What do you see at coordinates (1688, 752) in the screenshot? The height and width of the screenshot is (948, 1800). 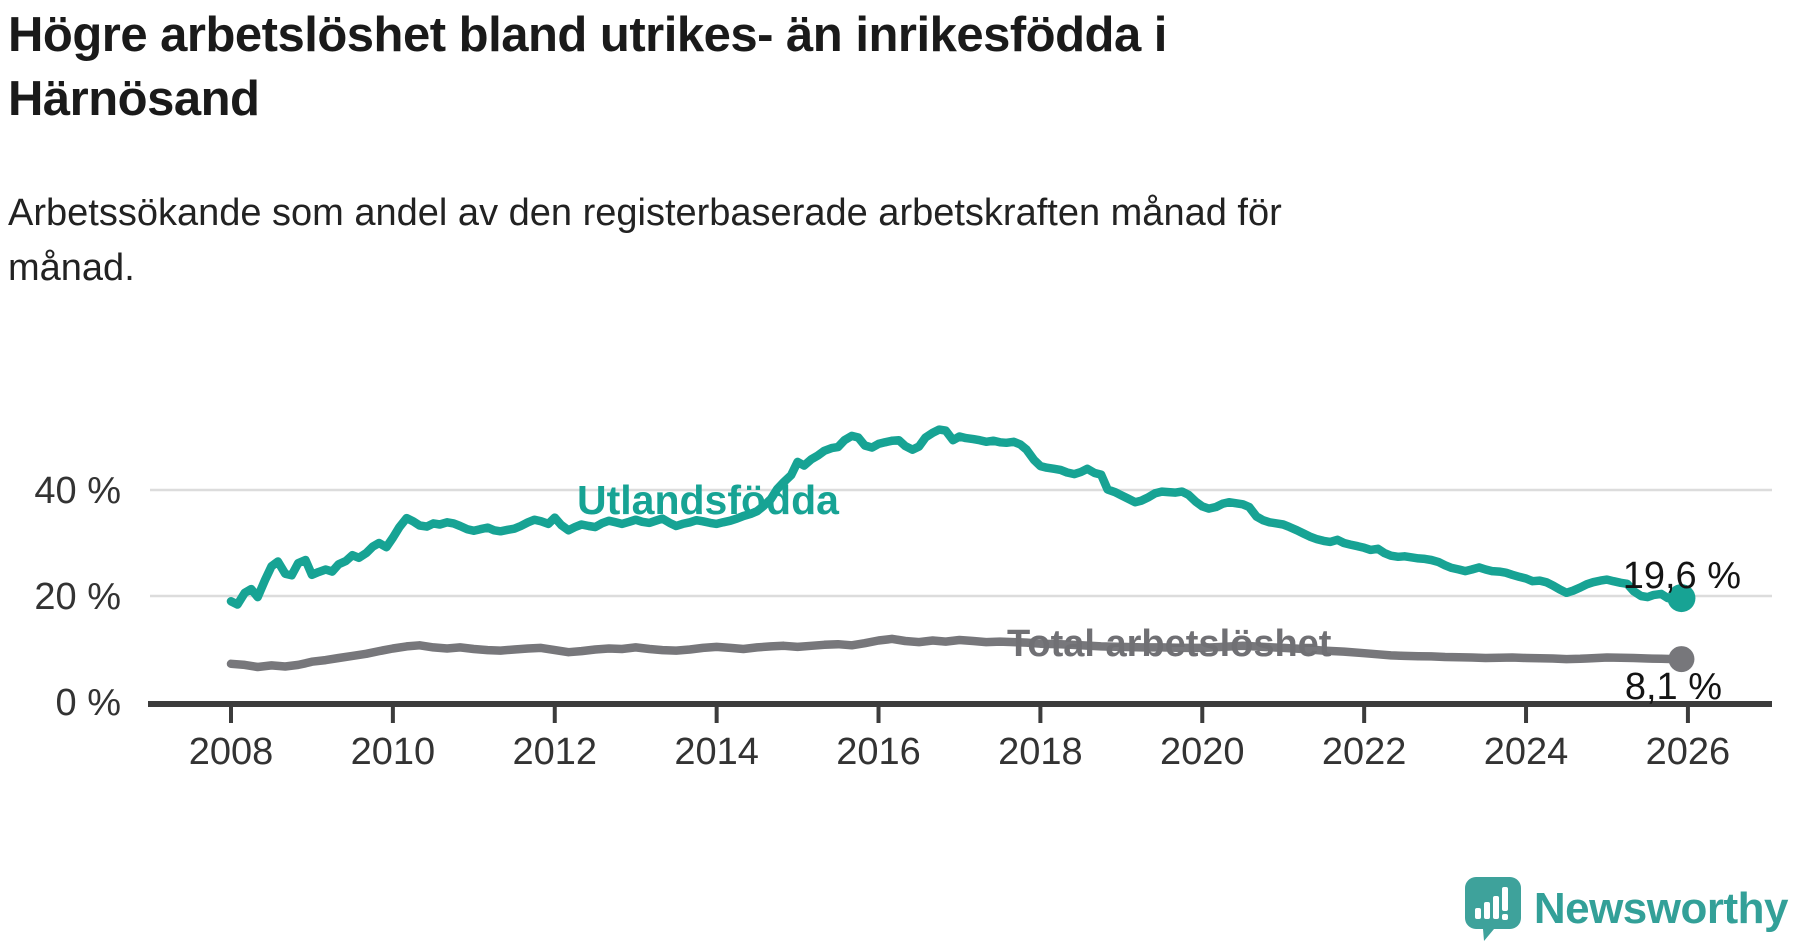 I see `x-axis-label-2026: 2026` at bounding box center [1688, 752].